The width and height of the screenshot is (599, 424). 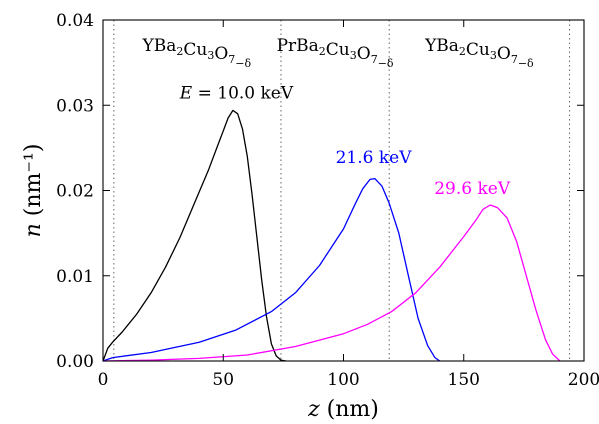 What do you see at coordinates (75, 192) in the screenshot?
I see `y-tick-label: 0.02` at bounding box center [75, 192].